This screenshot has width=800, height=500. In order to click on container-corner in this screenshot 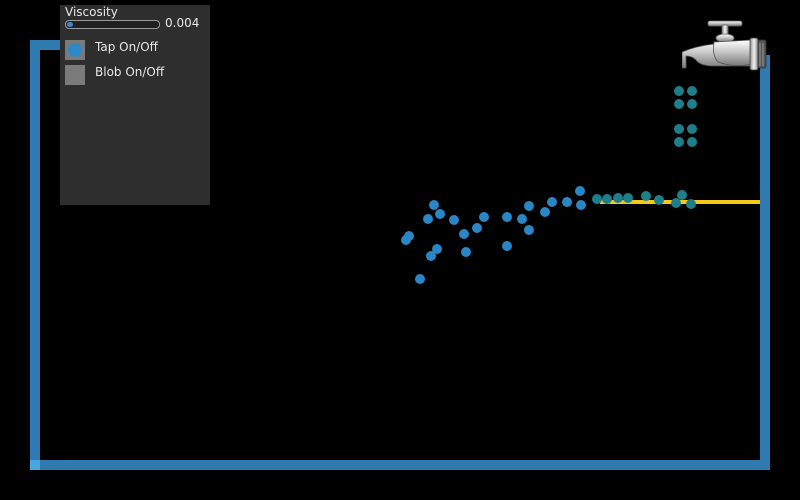, I will do `click(35, 465)`.